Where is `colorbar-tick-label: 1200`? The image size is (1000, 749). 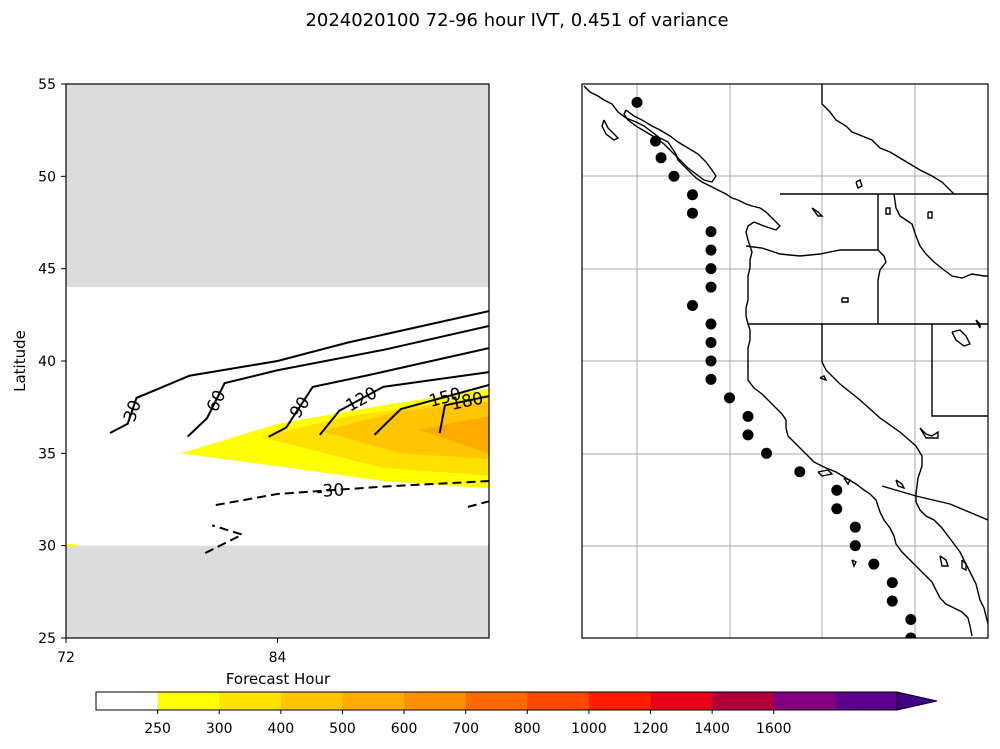
colorbar-tick-label: 1200 is located at coordinates (651, 729).